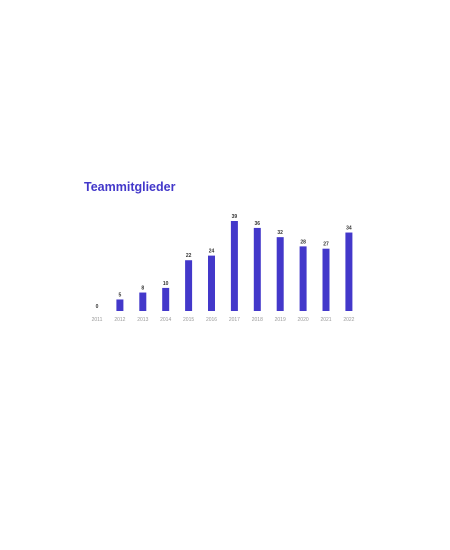 This screenshot has height=550, width=450. What do you see at coordinates (189, 285) in the screenshot?
I see `bar-2015` at bounding box center [189, 285].